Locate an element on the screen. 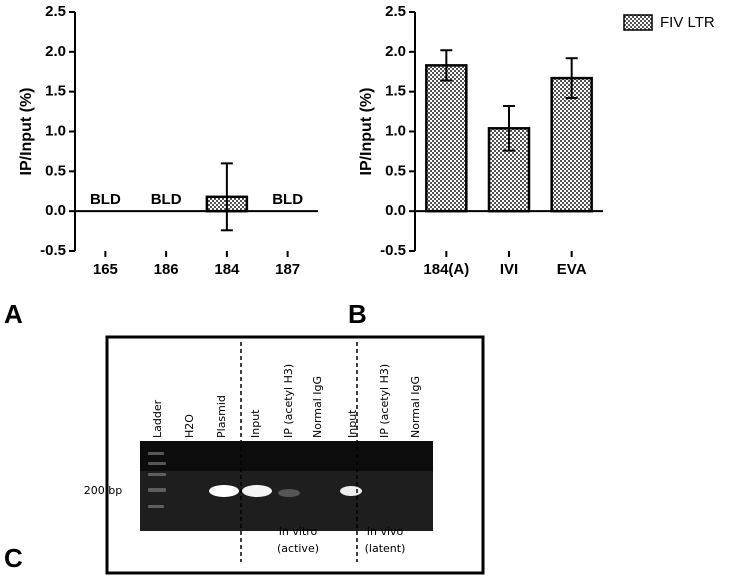 This screenshot has height=578, width=736. lane-label: Plasmid is located at coordinates (221, 416).